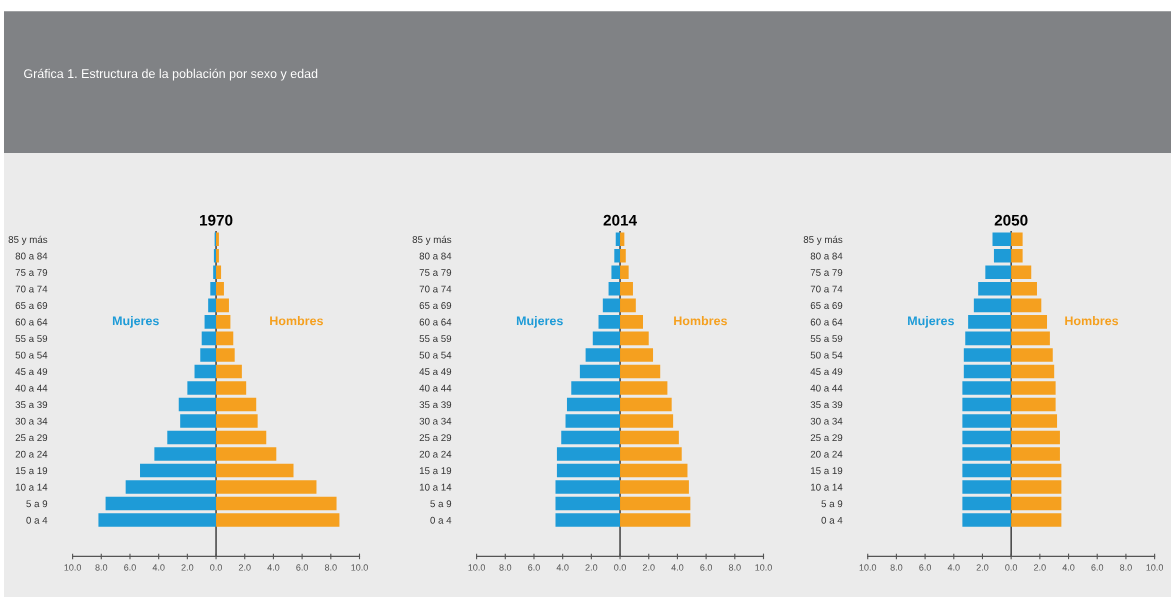  I want to click on y-tick-label: 80 a 84, so click(435, 256).